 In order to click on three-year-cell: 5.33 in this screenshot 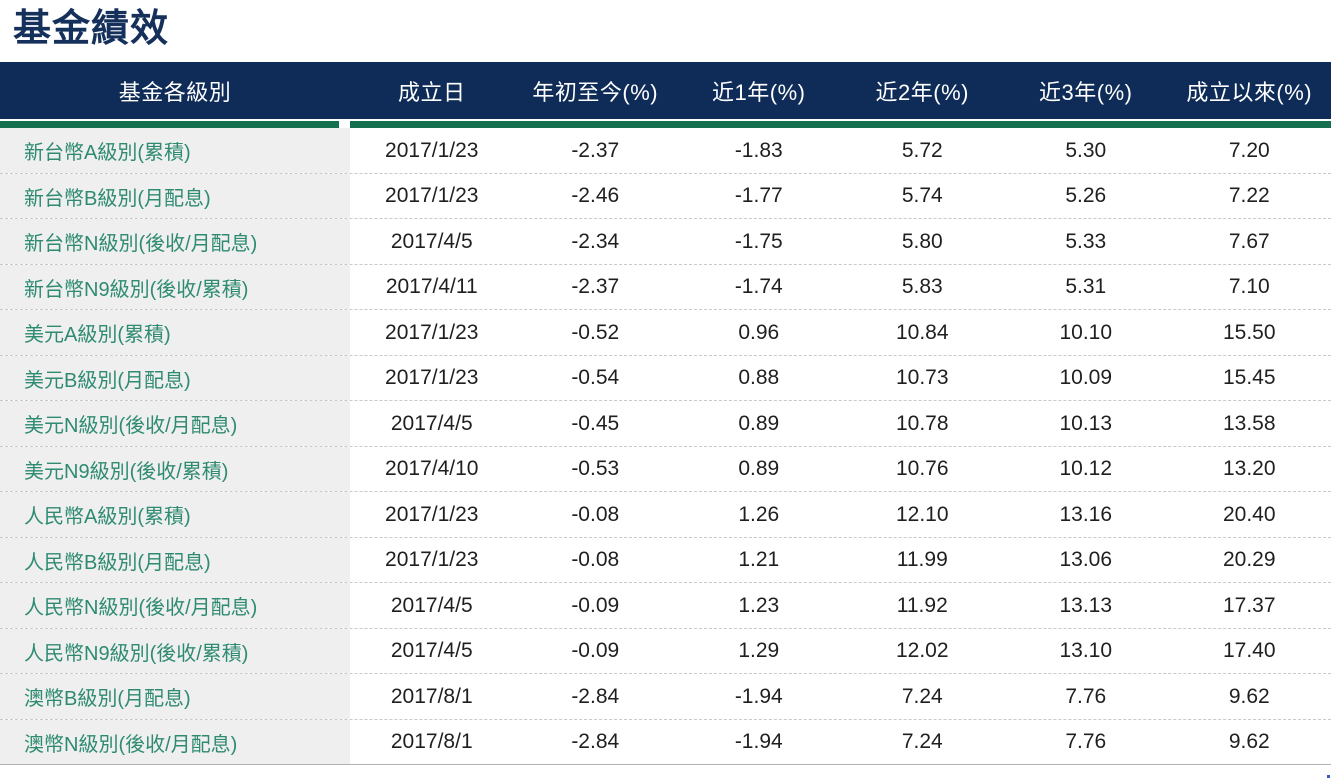, I will do `click(1086, 241)`.